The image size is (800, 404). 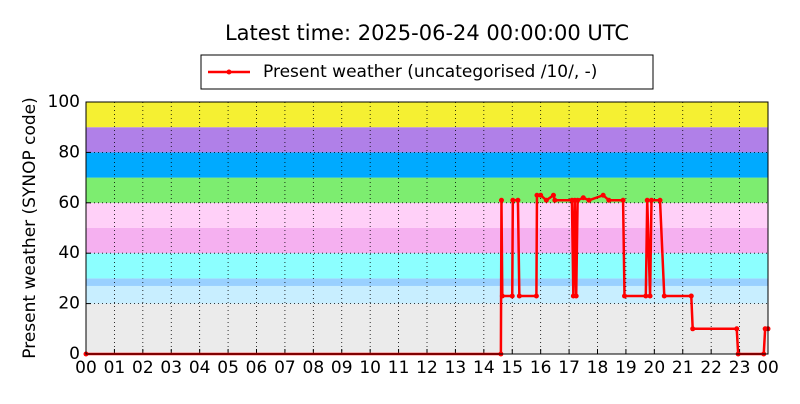 What do you see at coordinates (683, 368) in the screenshot?
I see `x-tick-label: 21` at bounding box center [683, 368].